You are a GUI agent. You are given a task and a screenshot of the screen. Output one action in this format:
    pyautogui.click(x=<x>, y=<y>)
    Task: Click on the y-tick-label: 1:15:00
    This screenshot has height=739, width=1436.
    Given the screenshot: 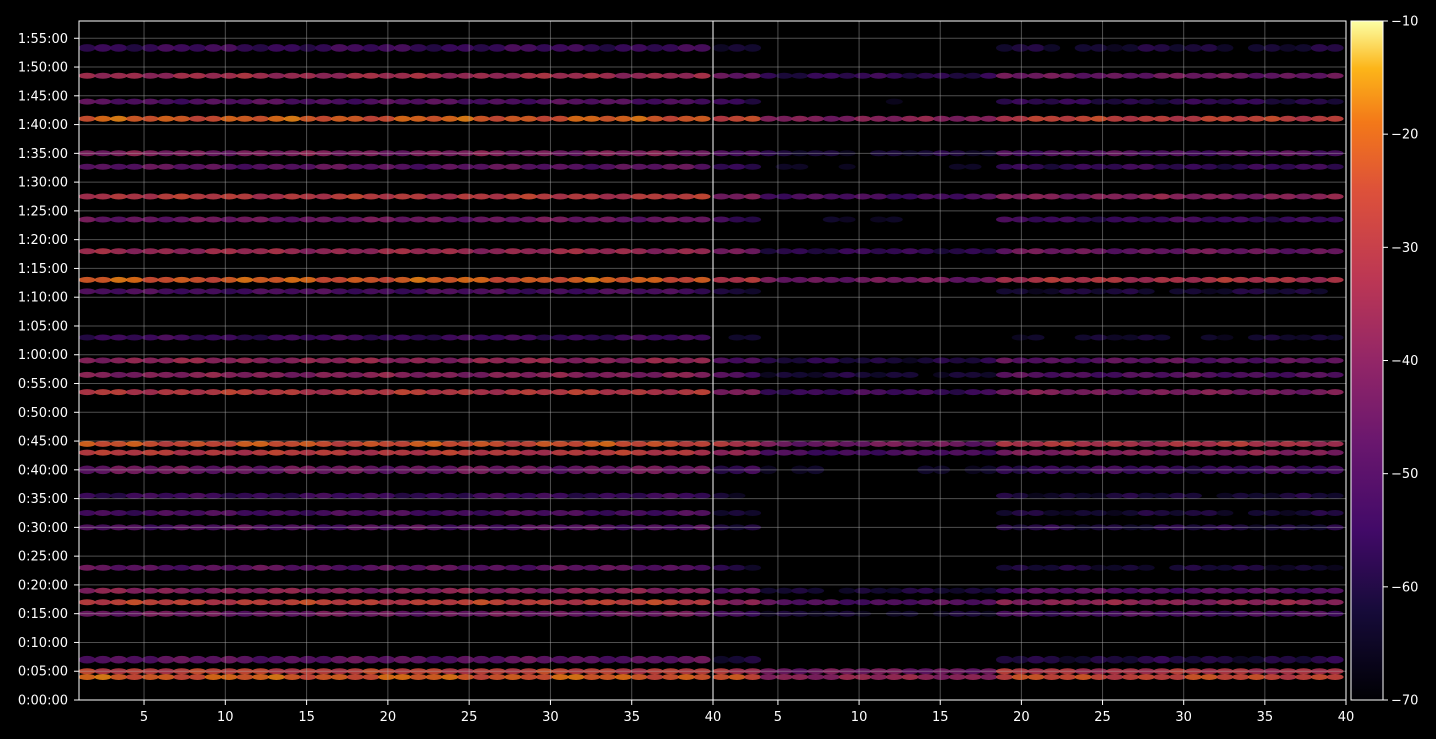 What is the action you would take?
    pyautogui.click(x=43, y=269)
    